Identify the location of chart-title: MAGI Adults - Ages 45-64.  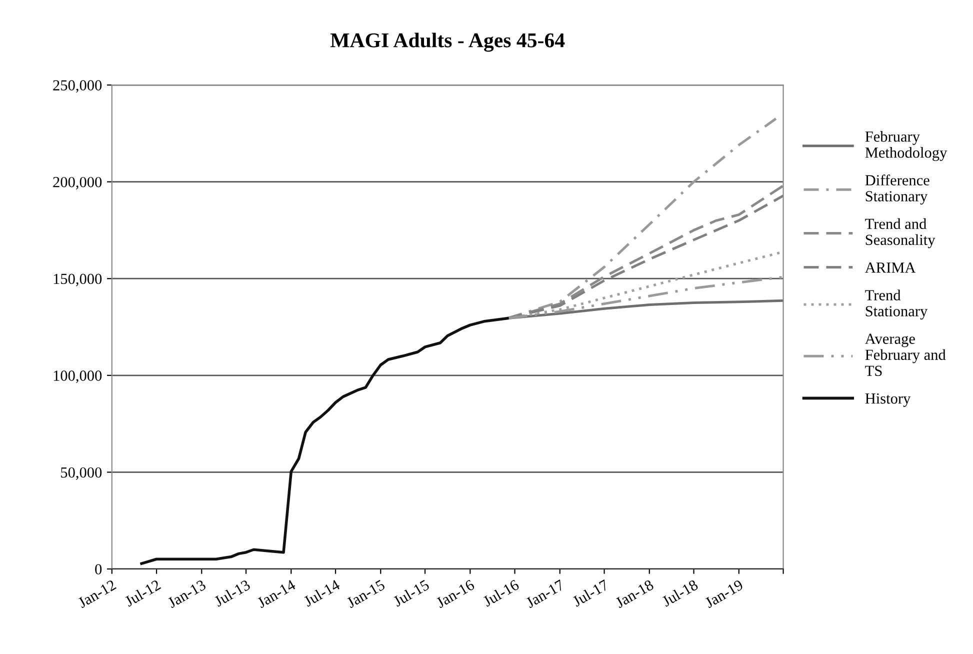
(447, 42).